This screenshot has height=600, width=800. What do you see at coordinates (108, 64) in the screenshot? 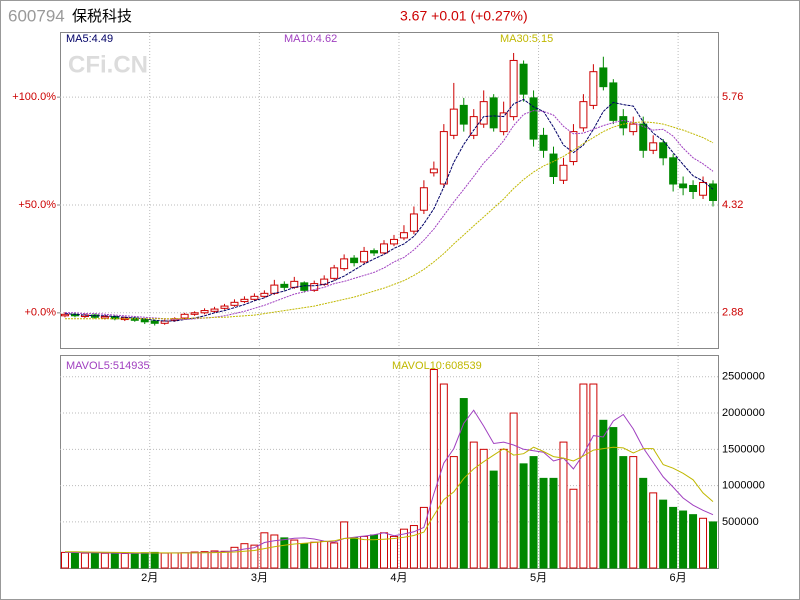
I see `watermark: CFi.CN` at bounding box center [108, 64].